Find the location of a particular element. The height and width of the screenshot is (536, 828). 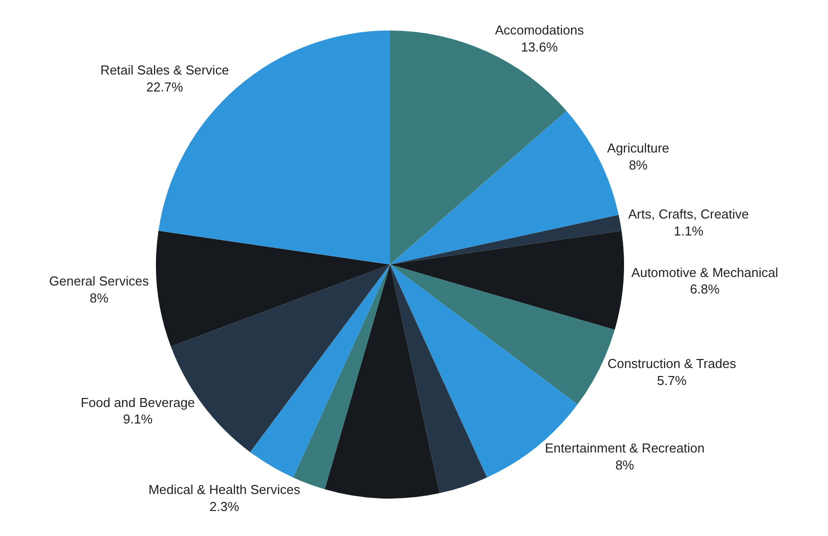

data-label: 1.1% is located at coordinates (689, 230).